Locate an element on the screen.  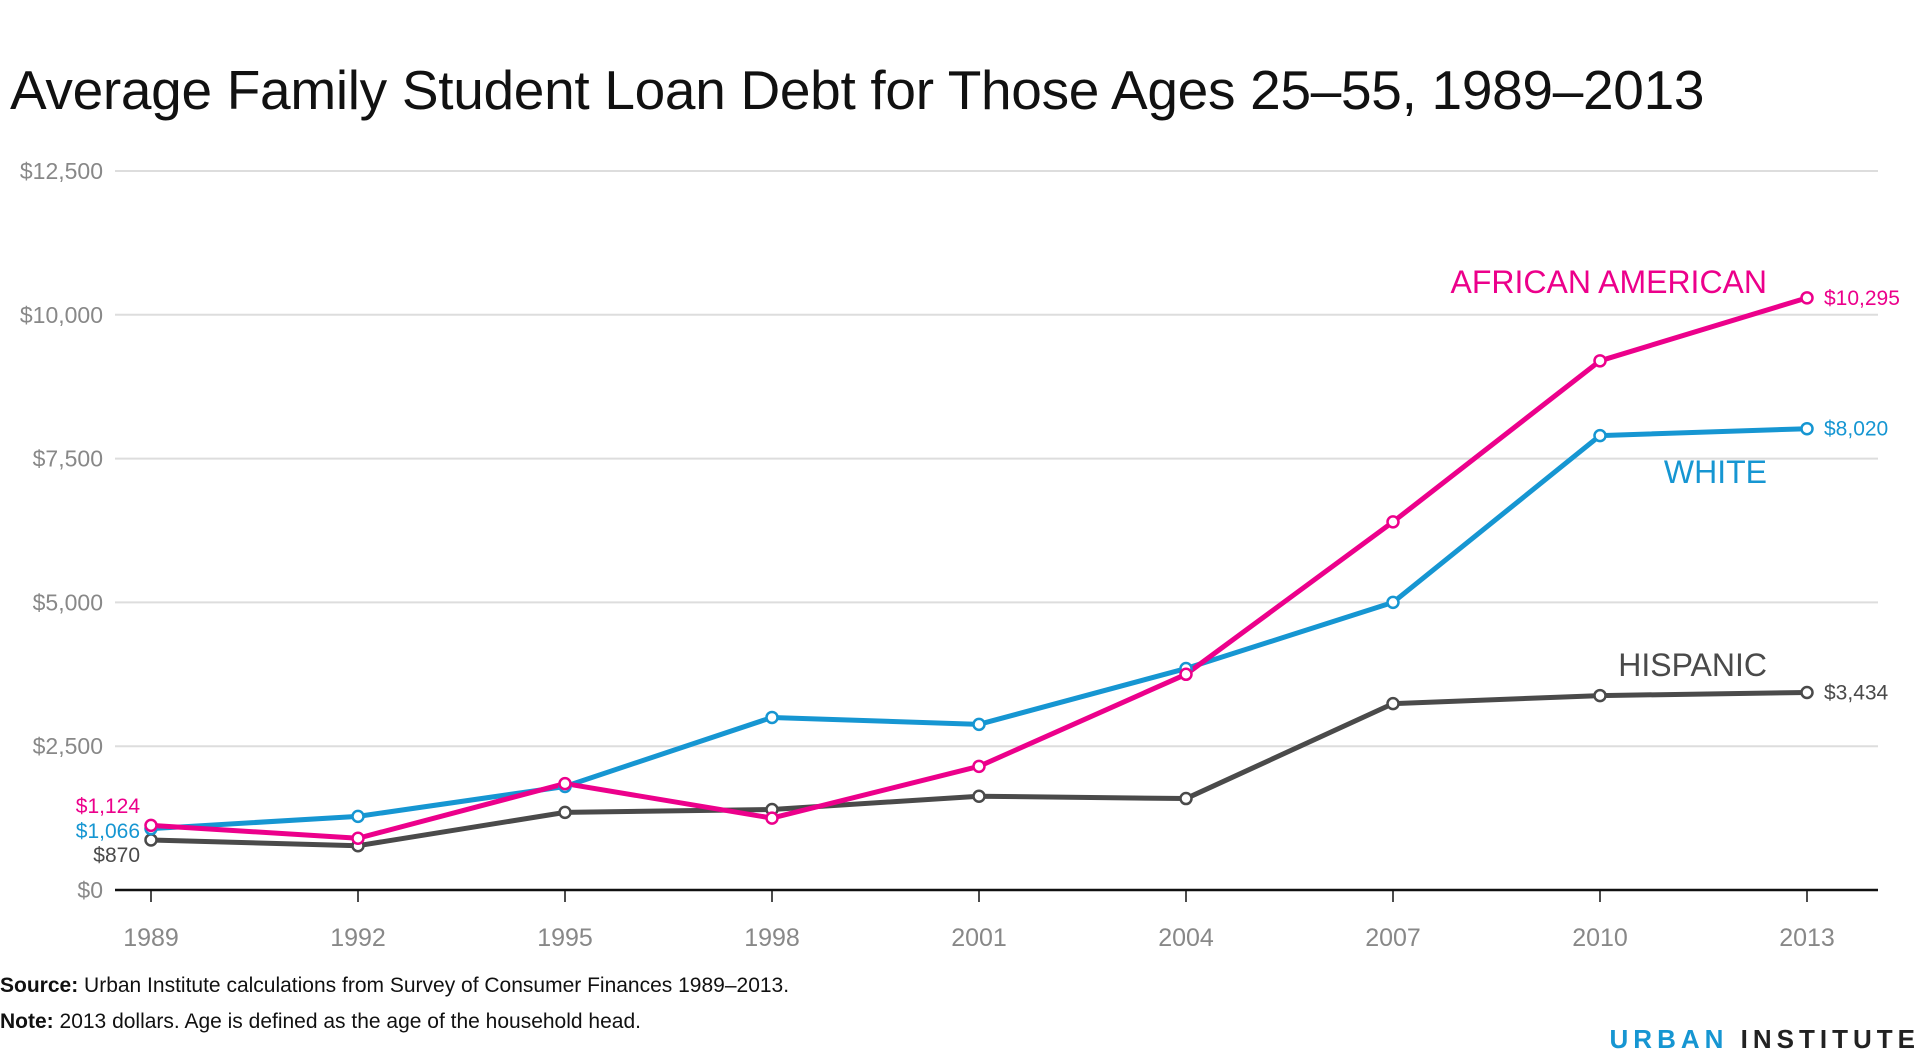
start-value-label: $1,124 is located at coordinates (108, 806).